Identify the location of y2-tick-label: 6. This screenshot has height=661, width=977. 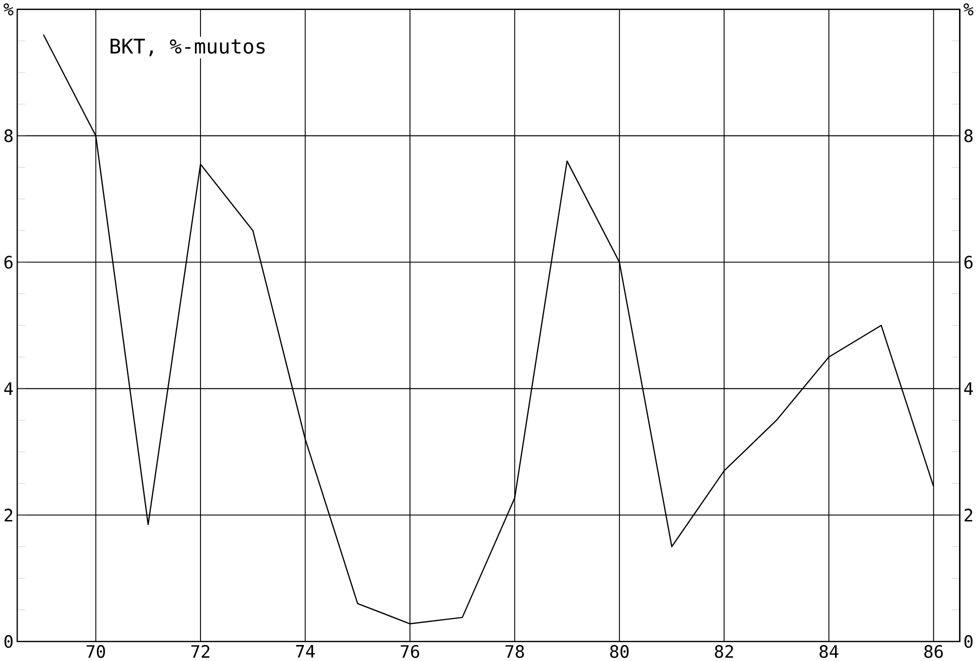
(968, 262).